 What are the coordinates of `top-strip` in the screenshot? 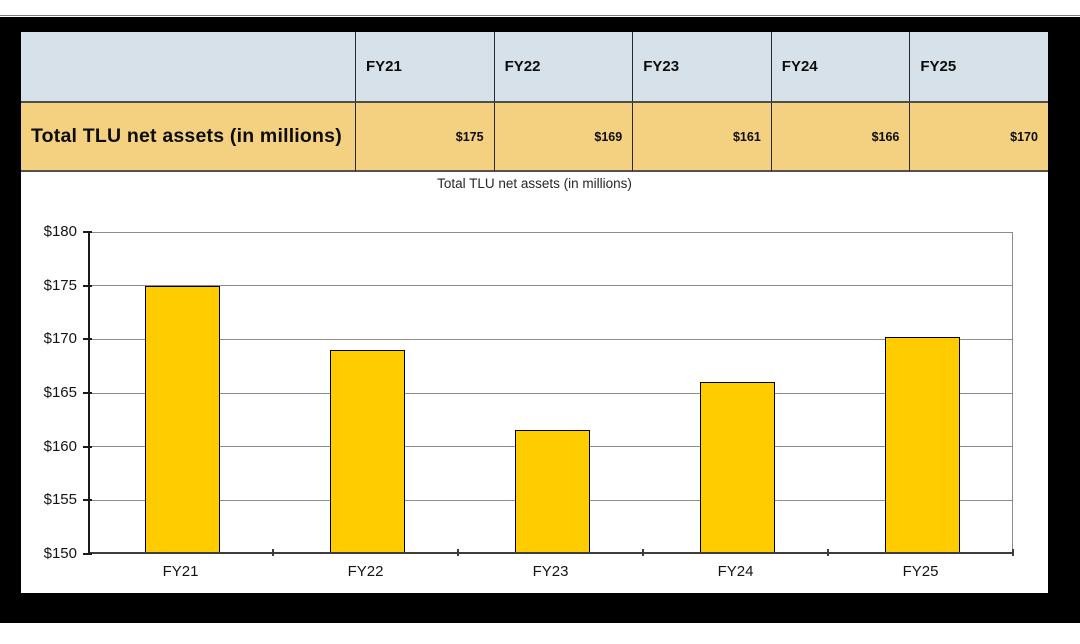 It's located at (540, 8).